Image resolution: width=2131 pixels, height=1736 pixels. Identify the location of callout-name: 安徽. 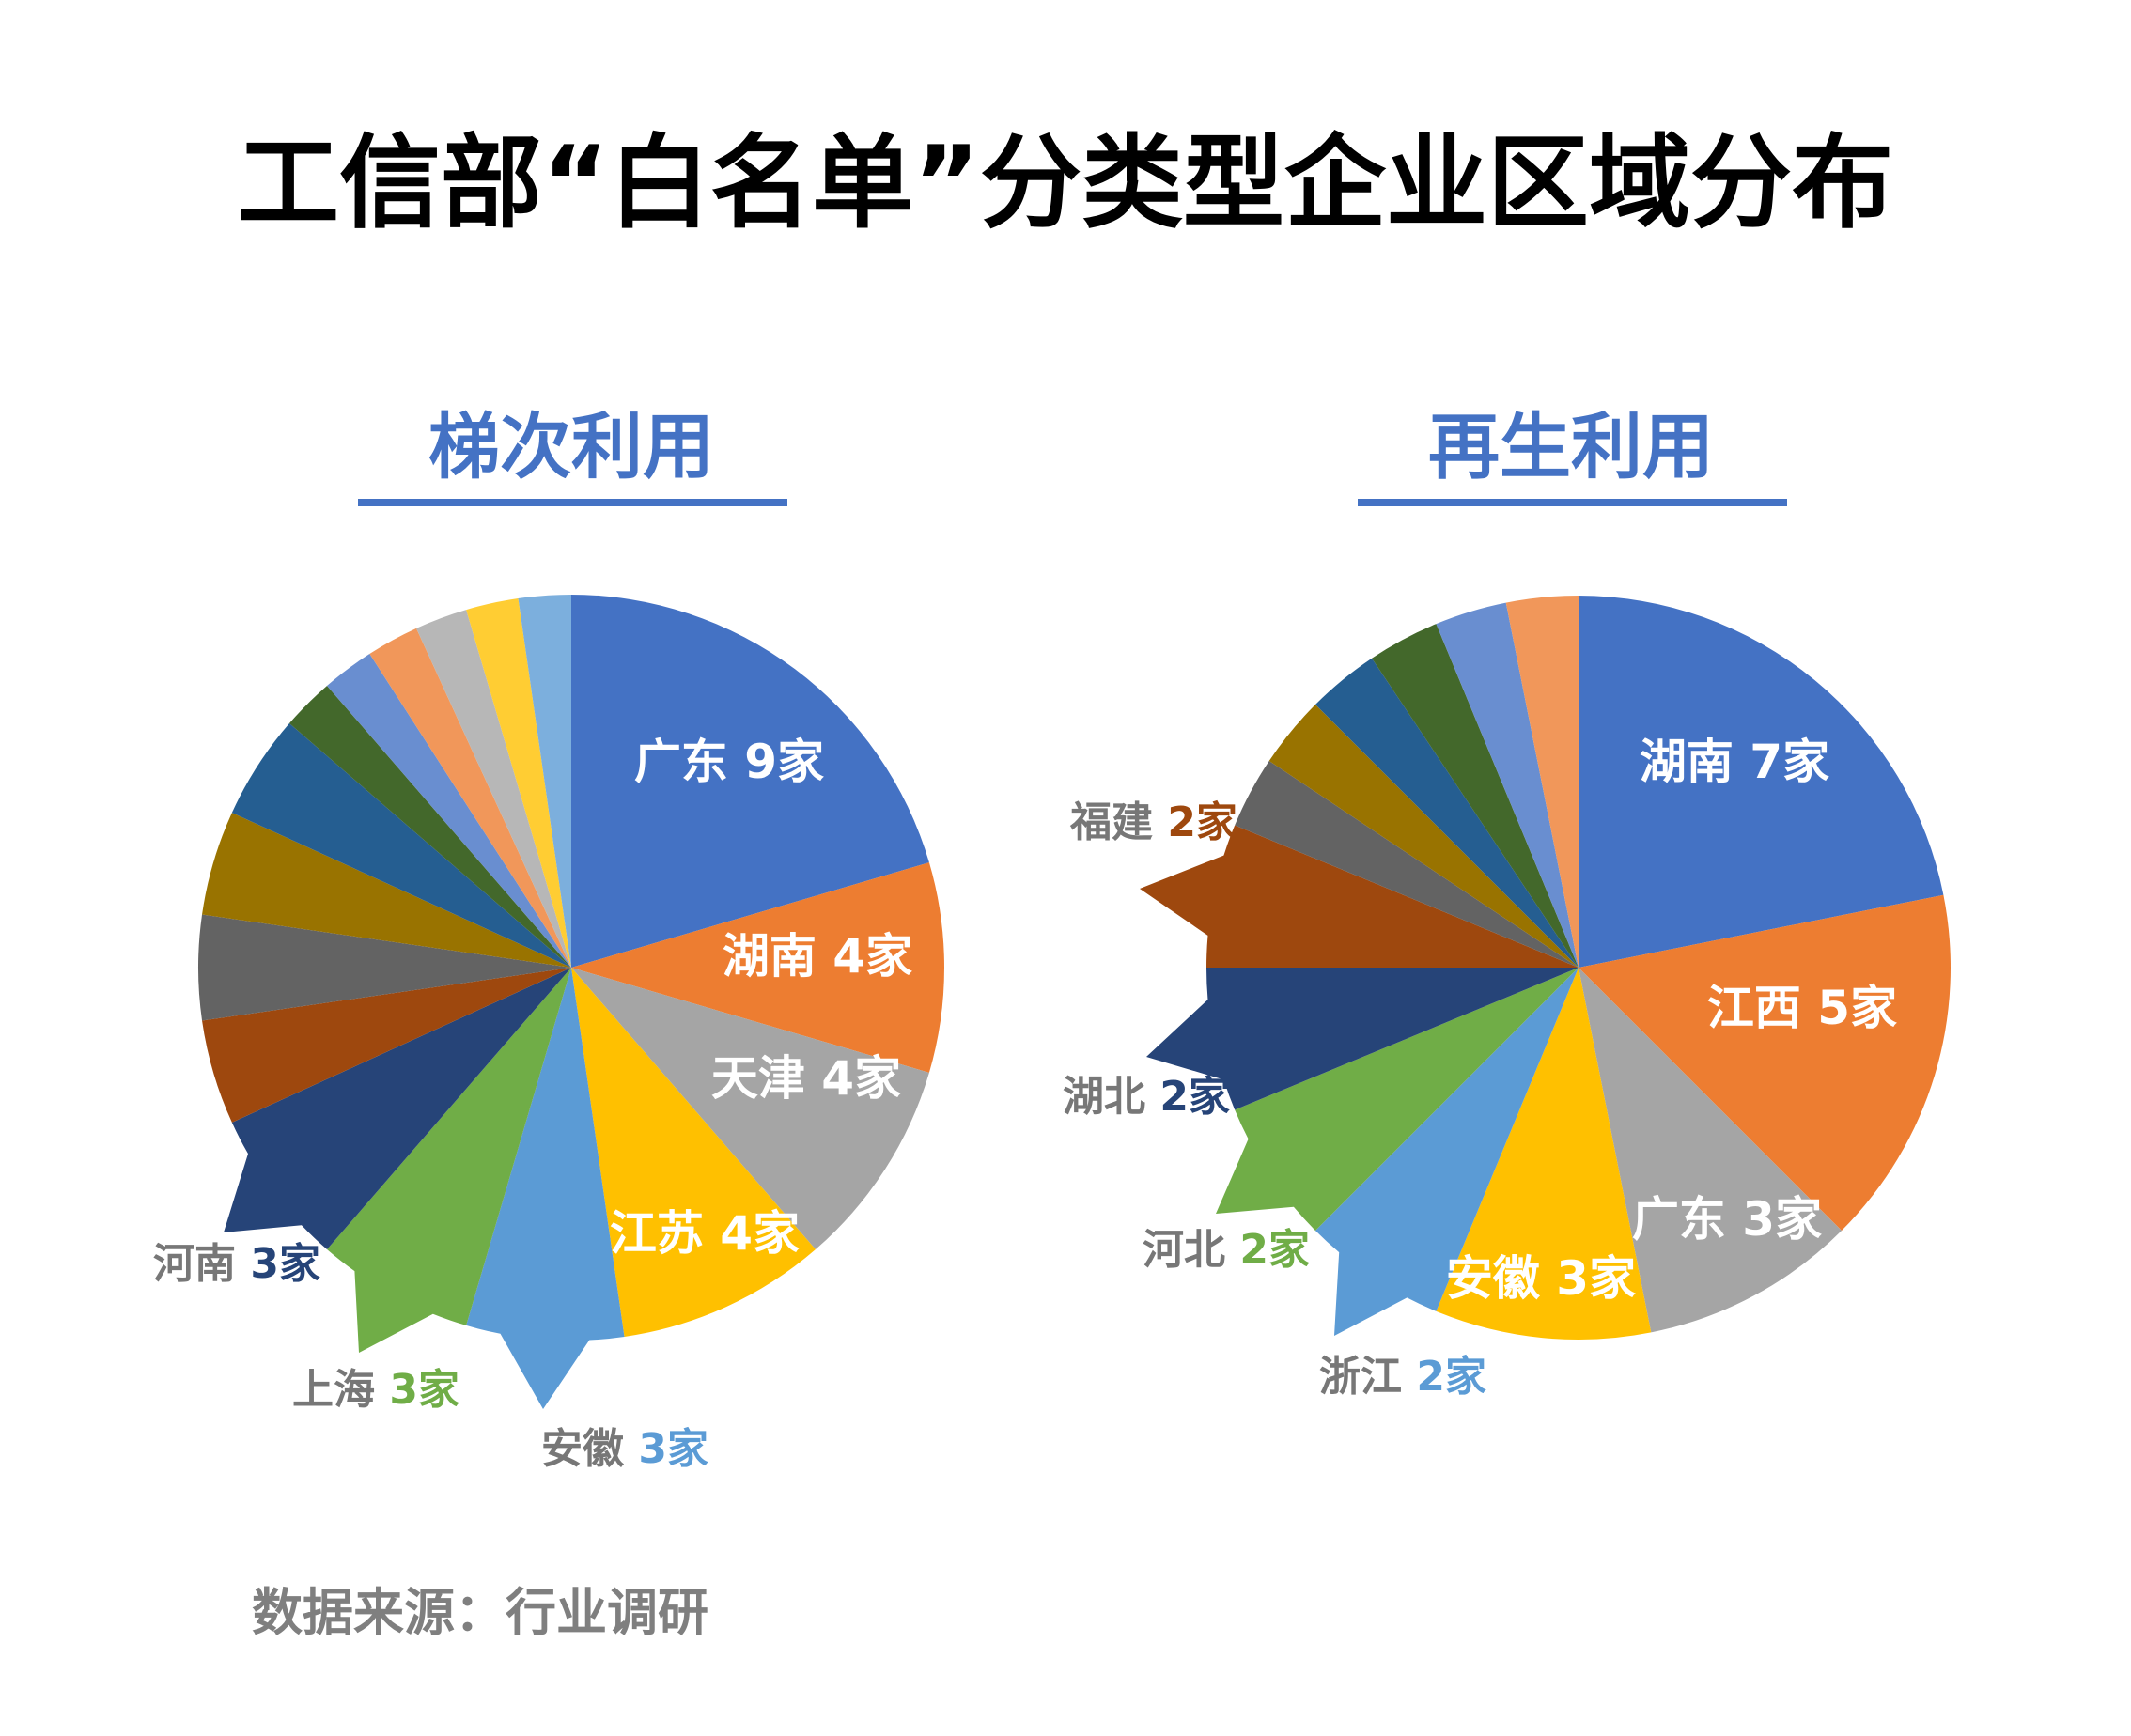
(589, 1449).